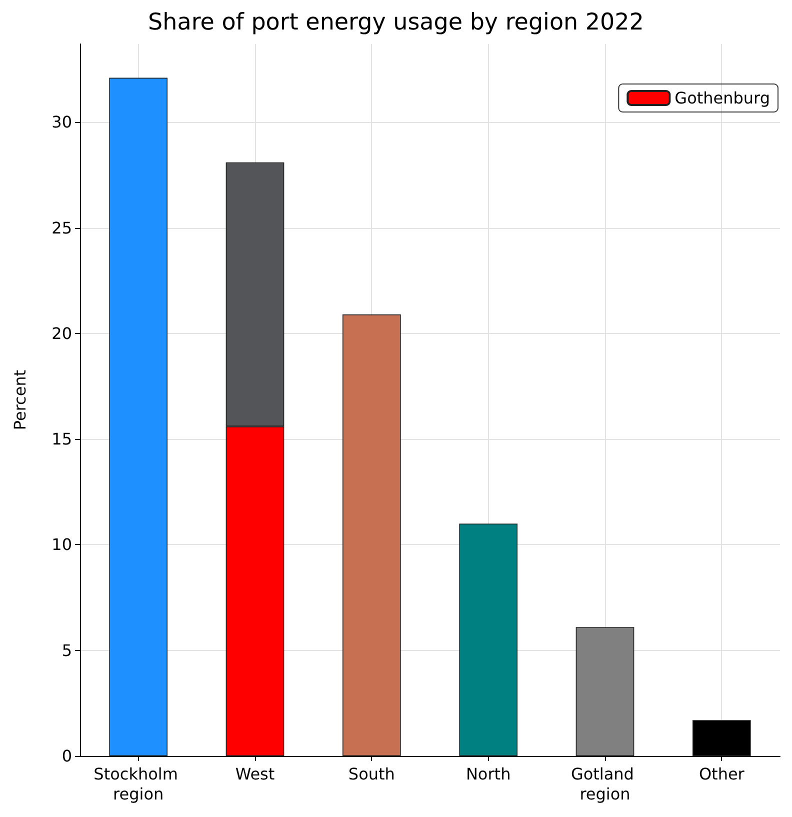 The width and height of the screenshot is (792, 817). I want to click on legend-label: Gothenburg, so click(722, 98).